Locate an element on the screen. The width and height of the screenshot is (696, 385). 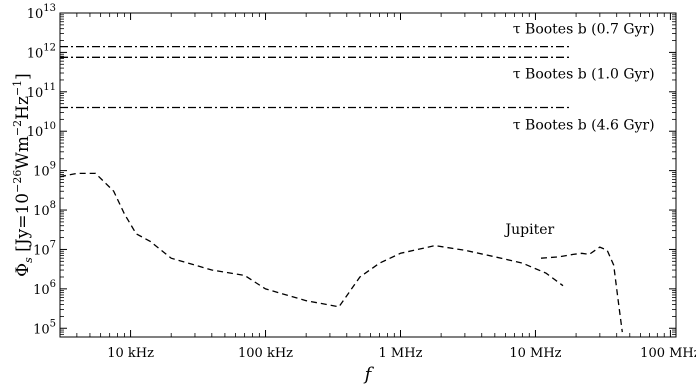
y-tick-label: 10¹⁰ is located at coordinates (41, 130).